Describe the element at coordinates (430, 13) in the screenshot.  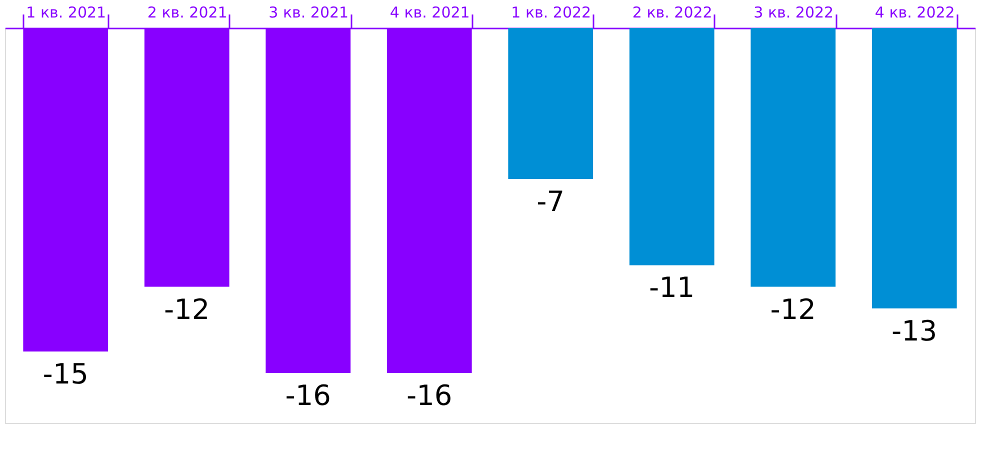
I see `x-tick-label: 4 кв. 2021` at that location.